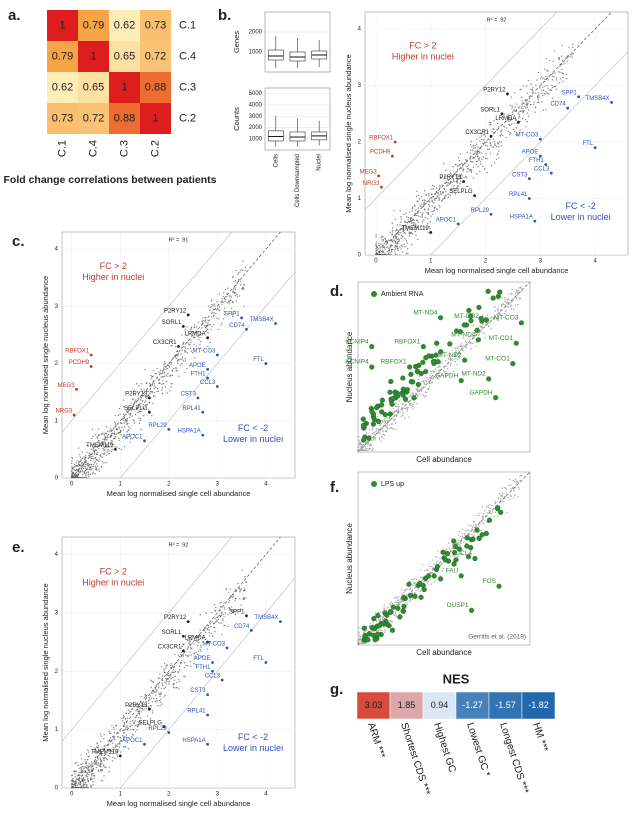  What do you see at coordinates (262, 320) in the screenshot?
I see `gene-label: TMSB4X` at bounding box center [262, 320].